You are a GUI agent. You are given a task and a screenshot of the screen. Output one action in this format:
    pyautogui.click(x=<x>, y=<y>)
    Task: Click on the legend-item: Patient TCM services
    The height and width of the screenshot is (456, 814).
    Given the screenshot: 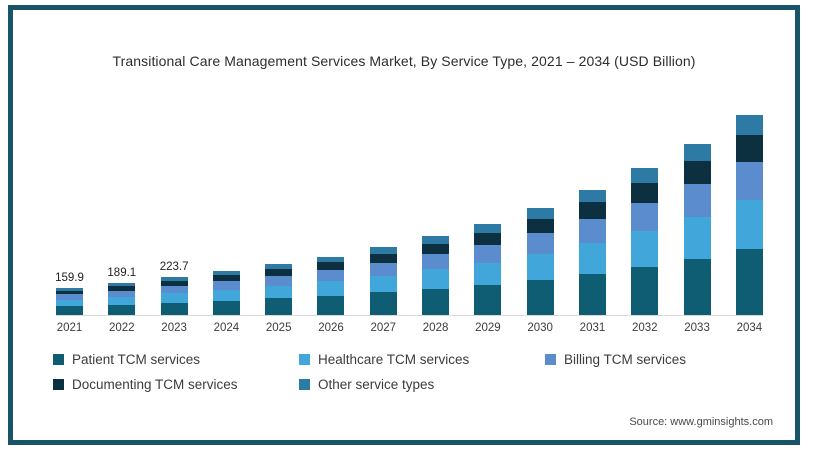 What is the action you would take?
    pyautogui.click(x=176, y=359)
    